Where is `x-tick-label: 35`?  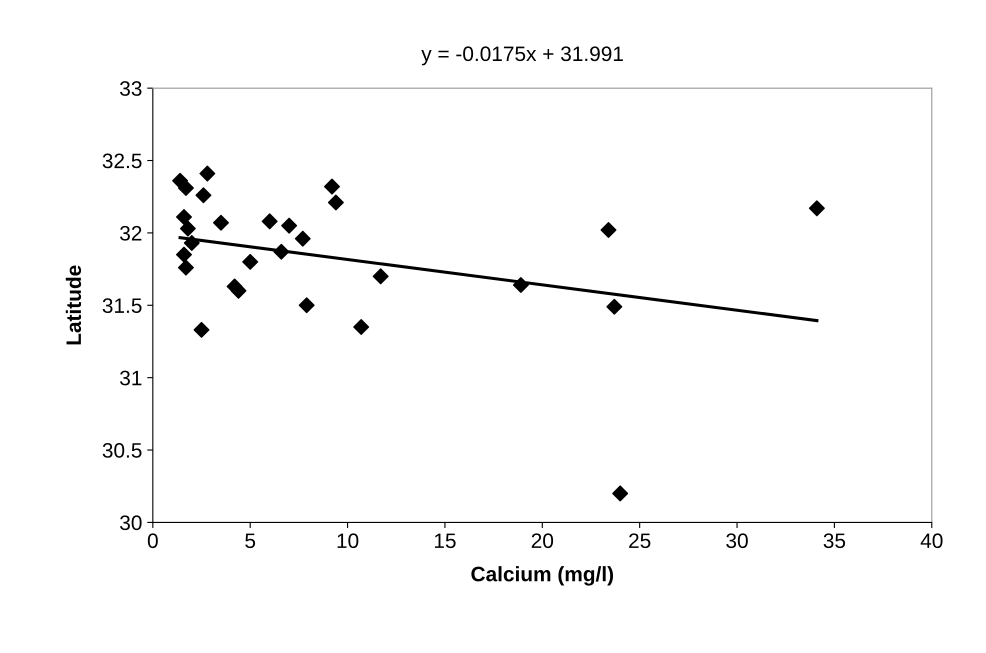
x-tick-label: 35 is located at coordinates (835, 540).